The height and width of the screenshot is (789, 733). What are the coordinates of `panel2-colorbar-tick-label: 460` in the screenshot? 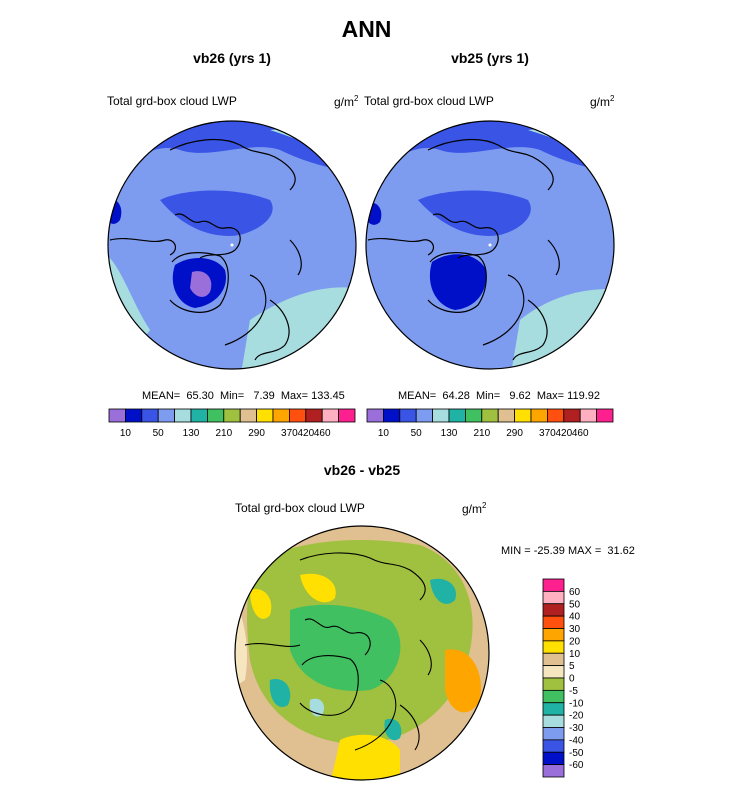 It's located at (580, 433).